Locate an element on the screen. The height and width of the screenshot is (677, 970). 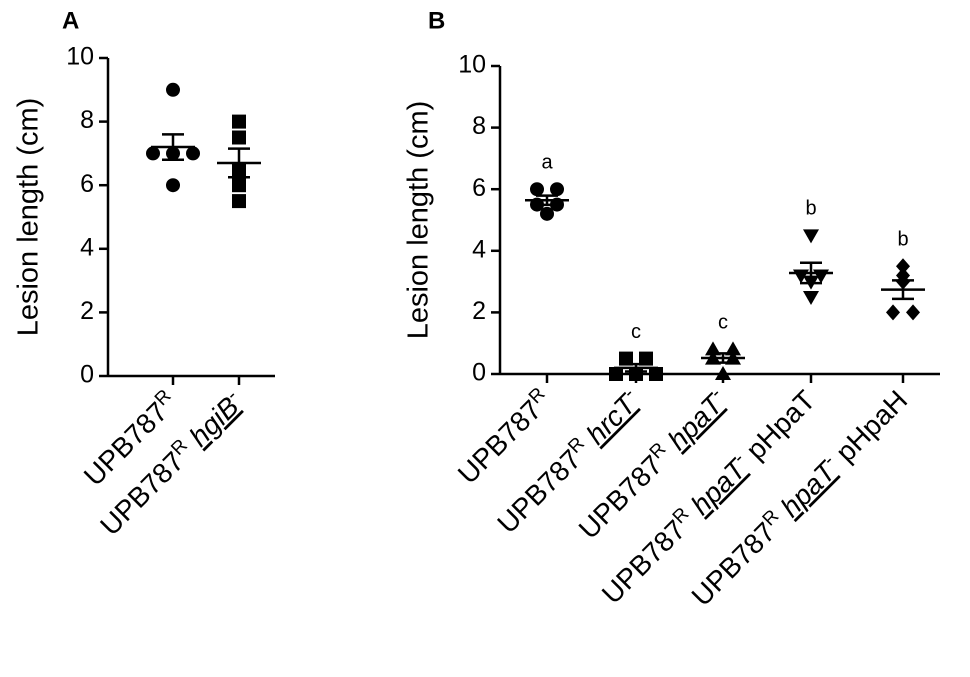
panel-label: B is located at coordinates (436, 20).